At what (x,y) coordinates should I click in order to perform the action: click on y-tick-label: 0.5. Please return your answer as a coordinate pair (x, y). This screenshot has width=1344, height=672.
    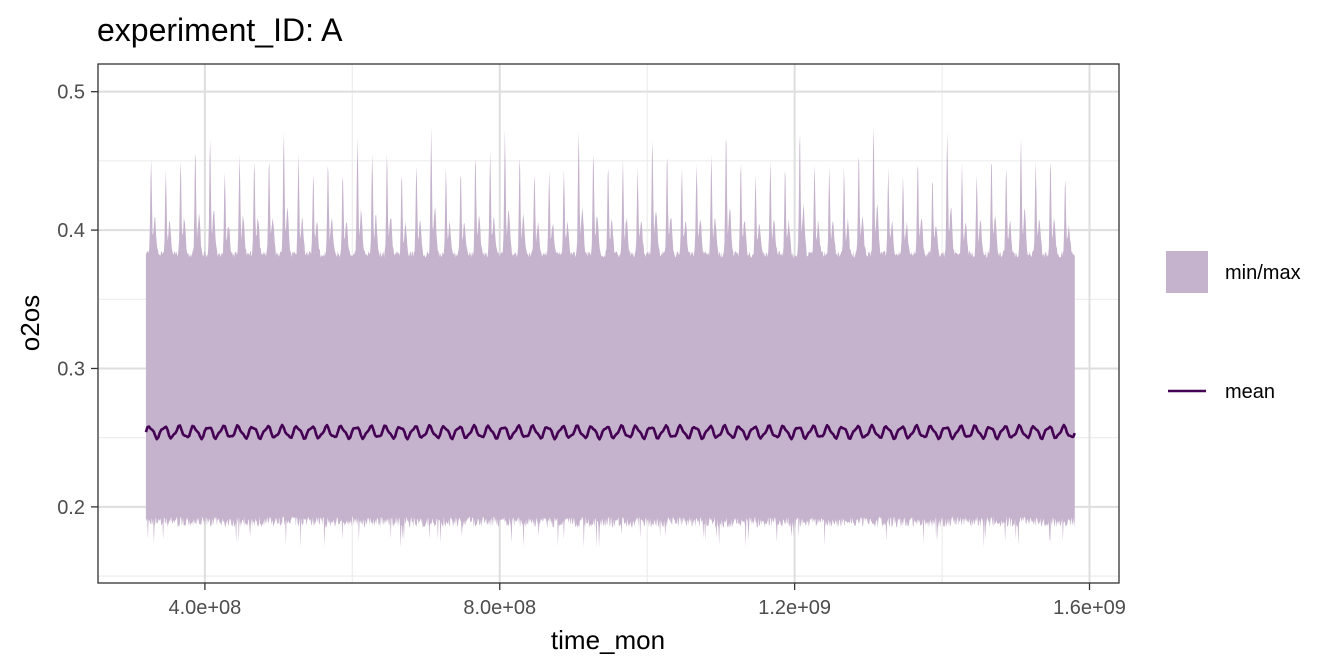
    Looking at the image, I should click on (71, 93).